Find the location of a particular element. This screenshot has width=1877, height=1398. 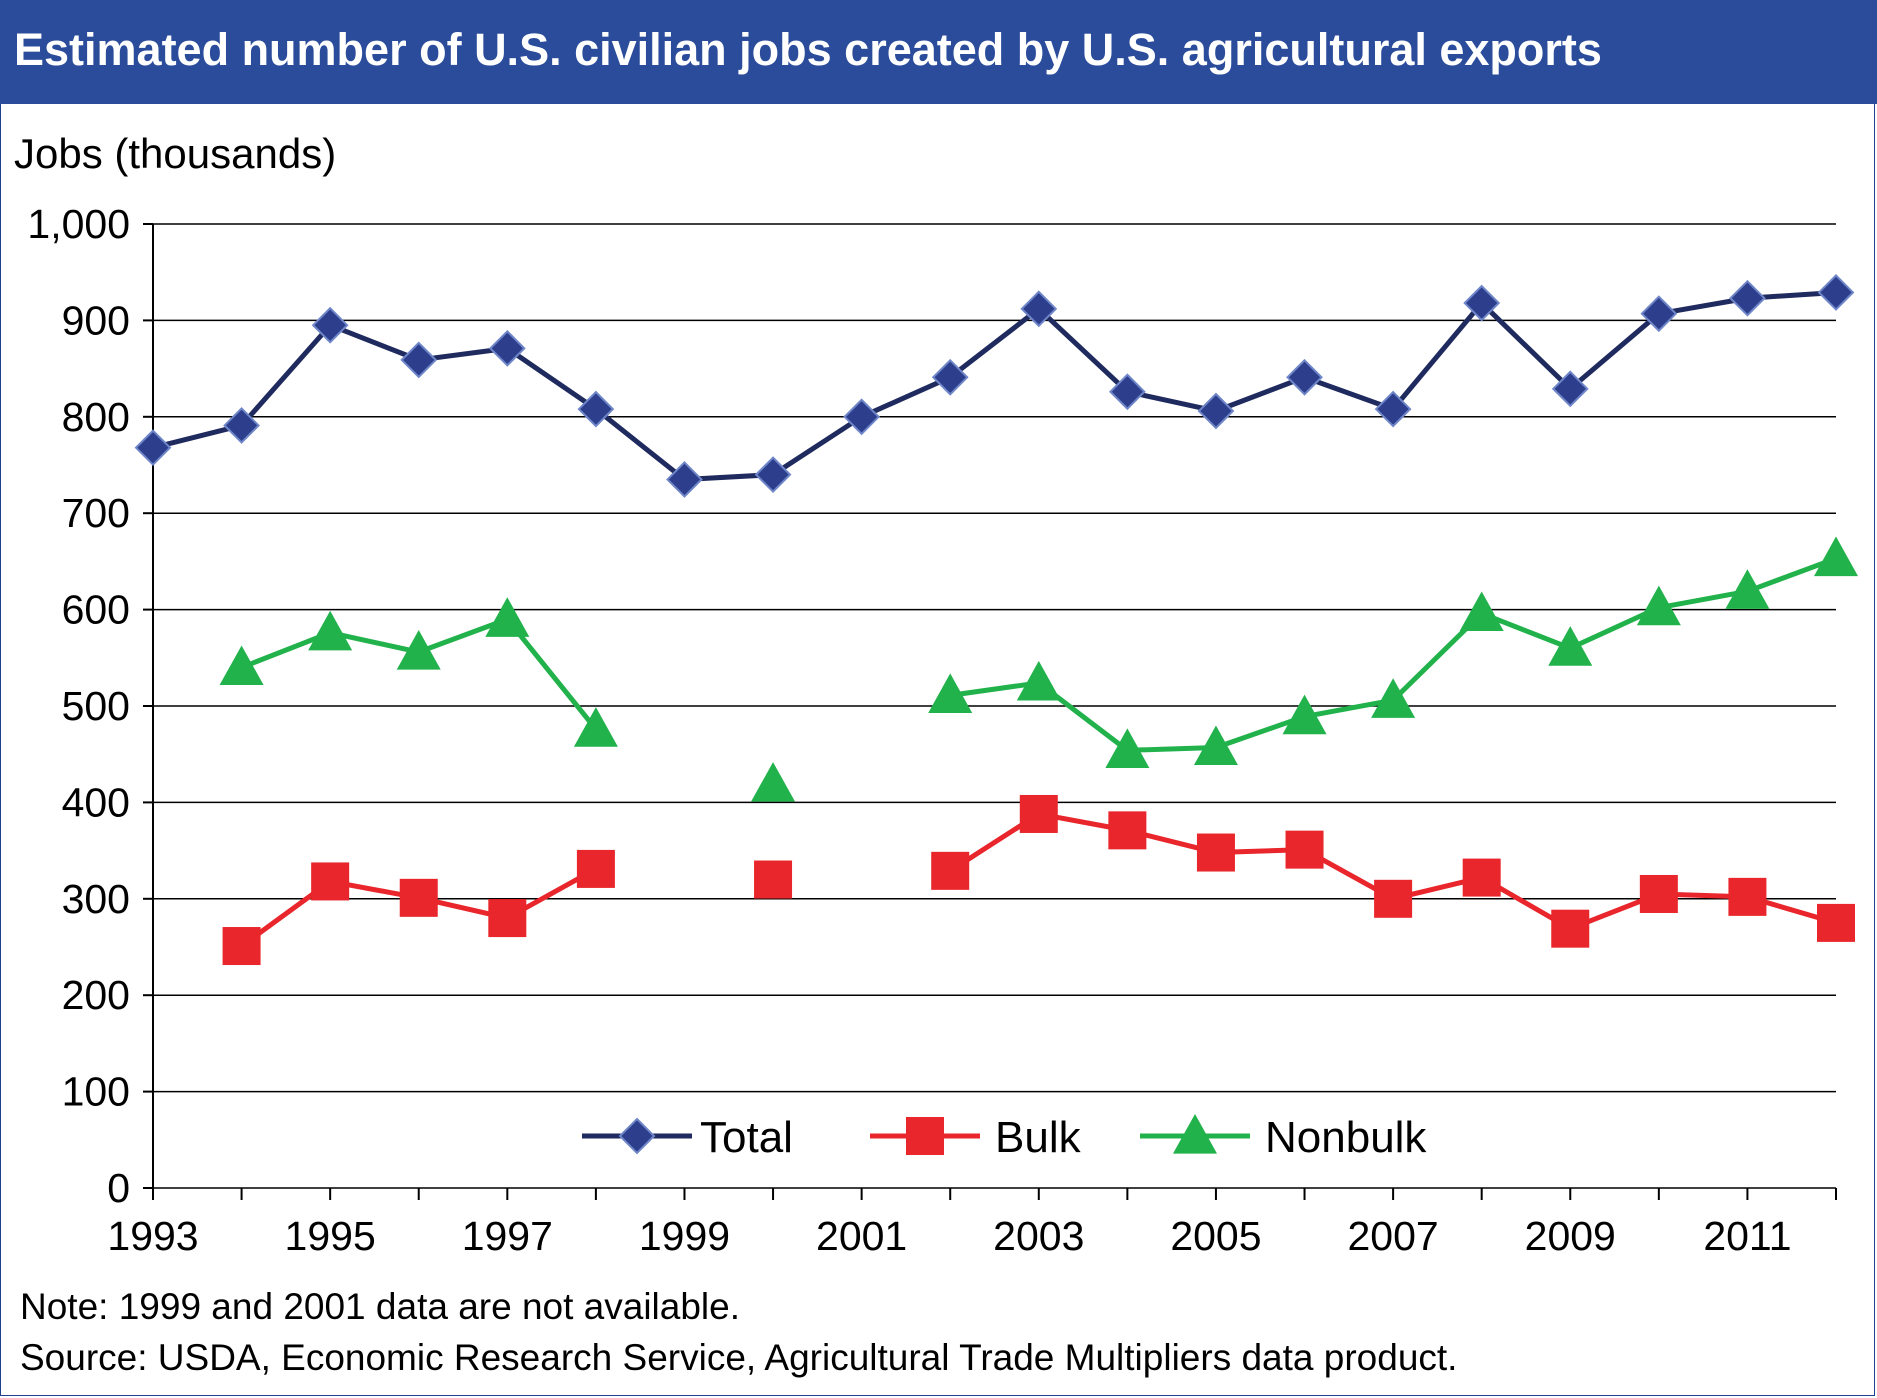

total-series is located at coordinates (994, 386).